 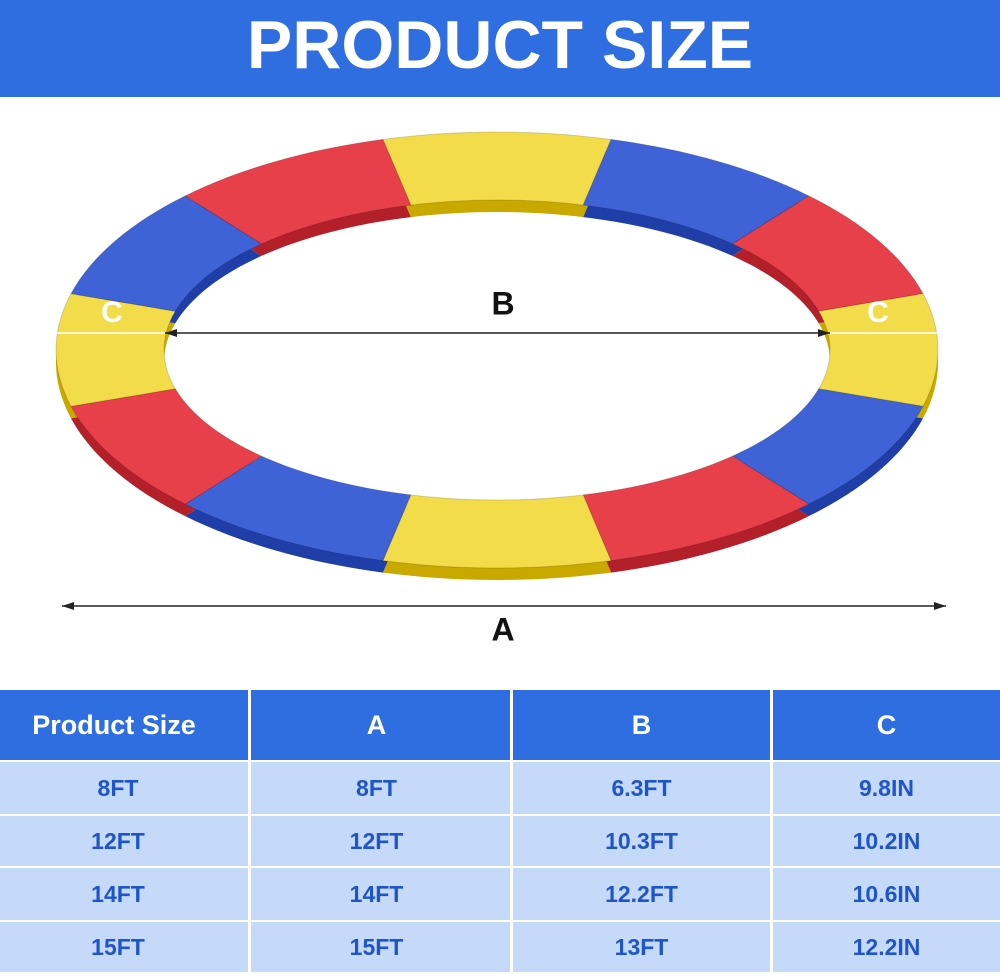 I want to click on cell-text: 12.2IN, so click(x=887, y=947).